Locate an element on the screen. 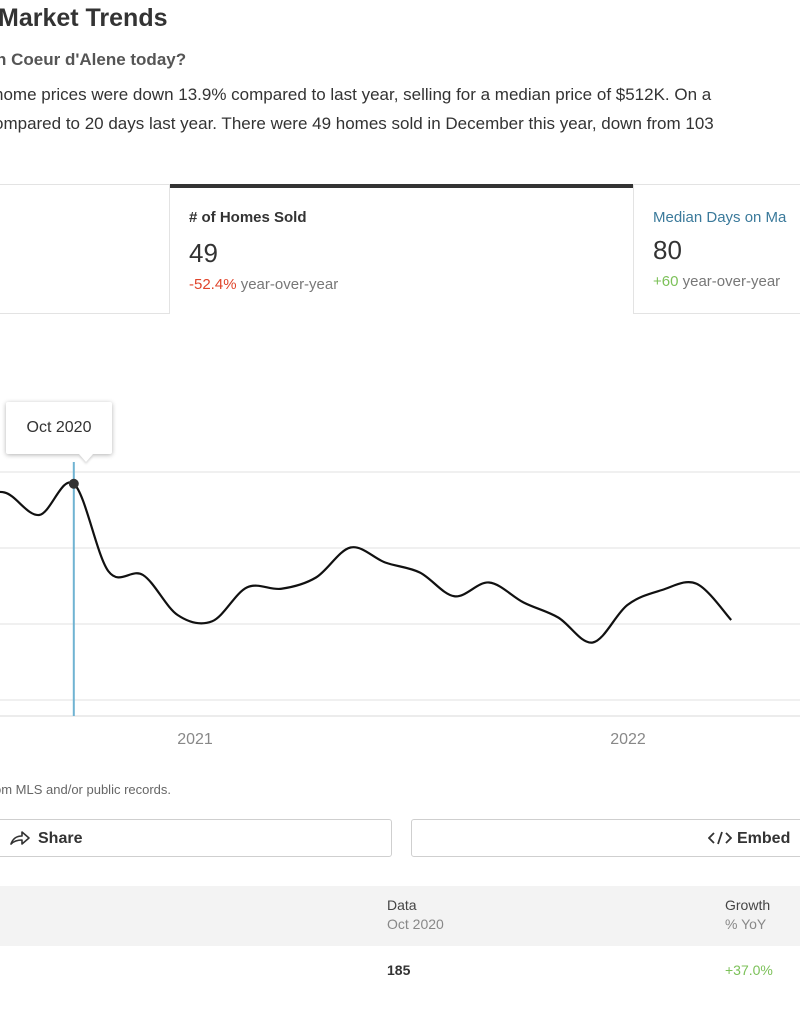 The width and height of the screenshot is (800, 1032). embed-label: Embed is located at coordinates (764, 838).